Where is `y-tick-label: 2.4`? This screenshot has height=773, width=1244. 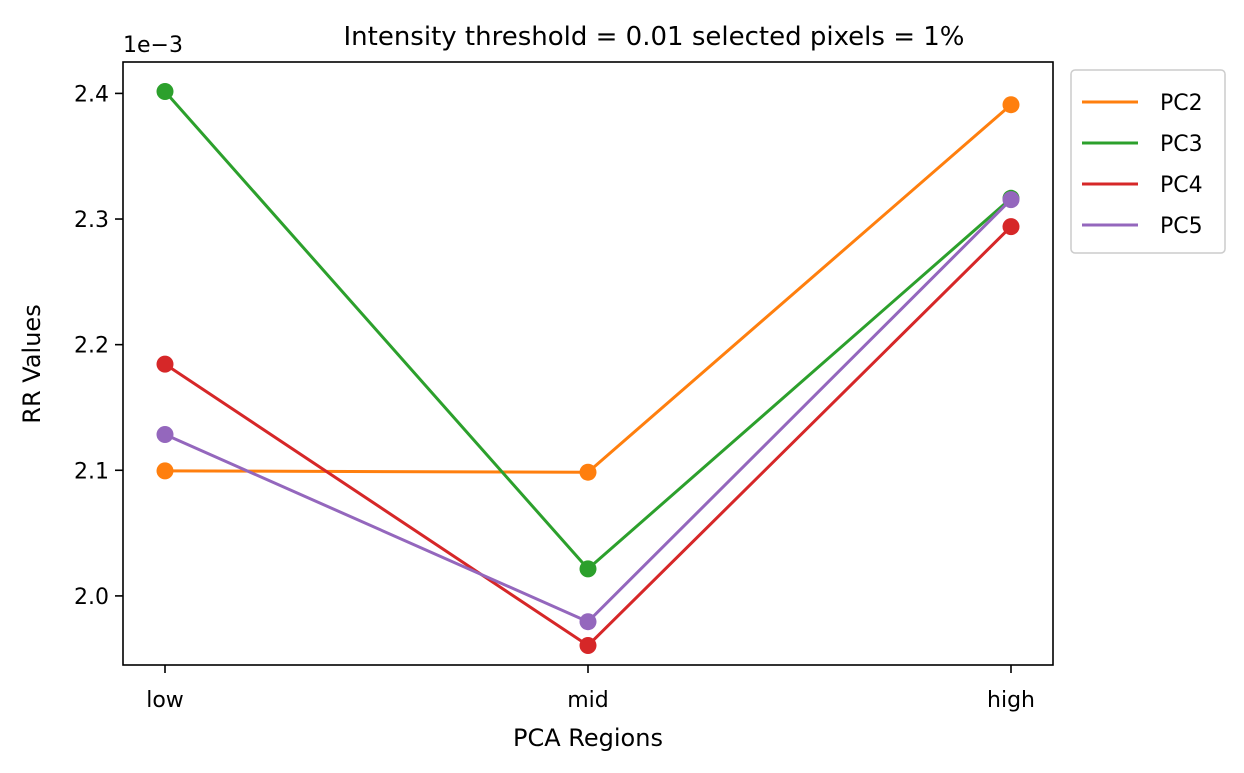
y-tick-label: 2.4 is located at coordinates (91, 94).